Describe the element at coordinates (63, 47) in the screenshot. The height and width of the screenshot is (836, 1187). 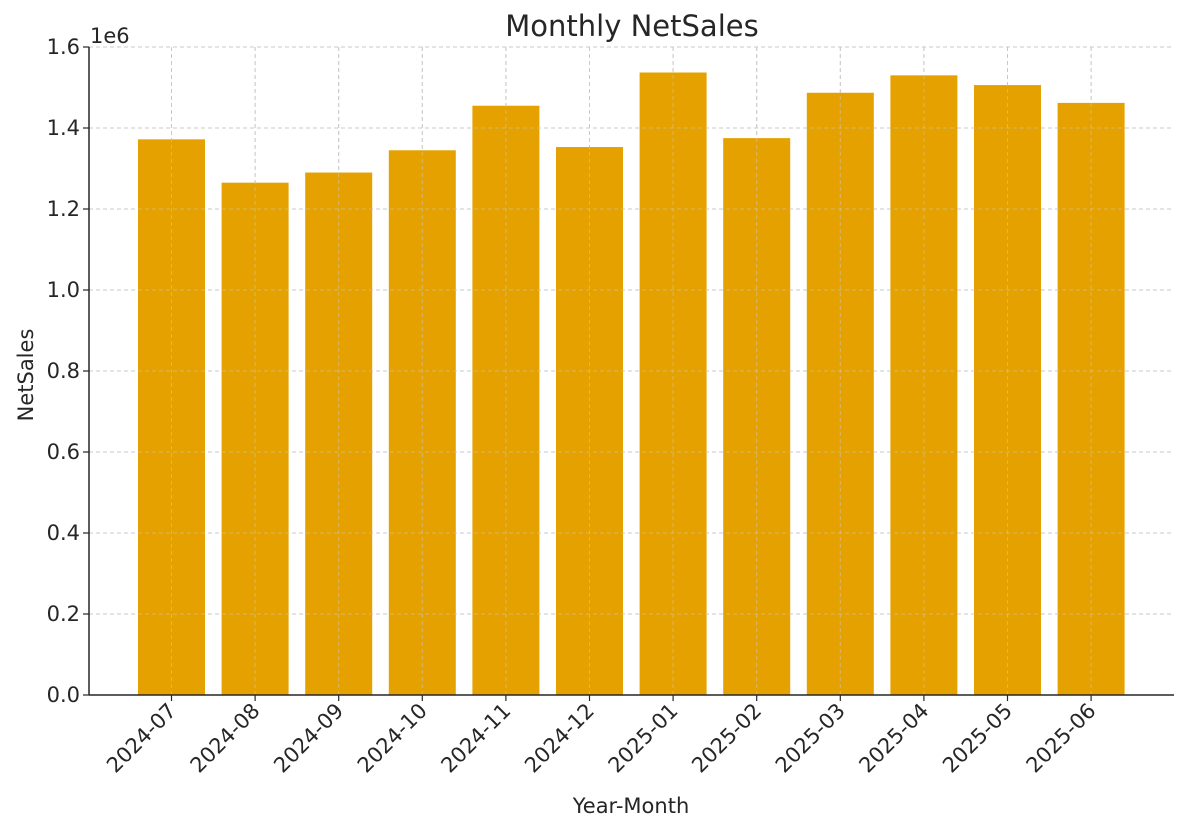
I see `y-tick-label: 1.6` at that location.